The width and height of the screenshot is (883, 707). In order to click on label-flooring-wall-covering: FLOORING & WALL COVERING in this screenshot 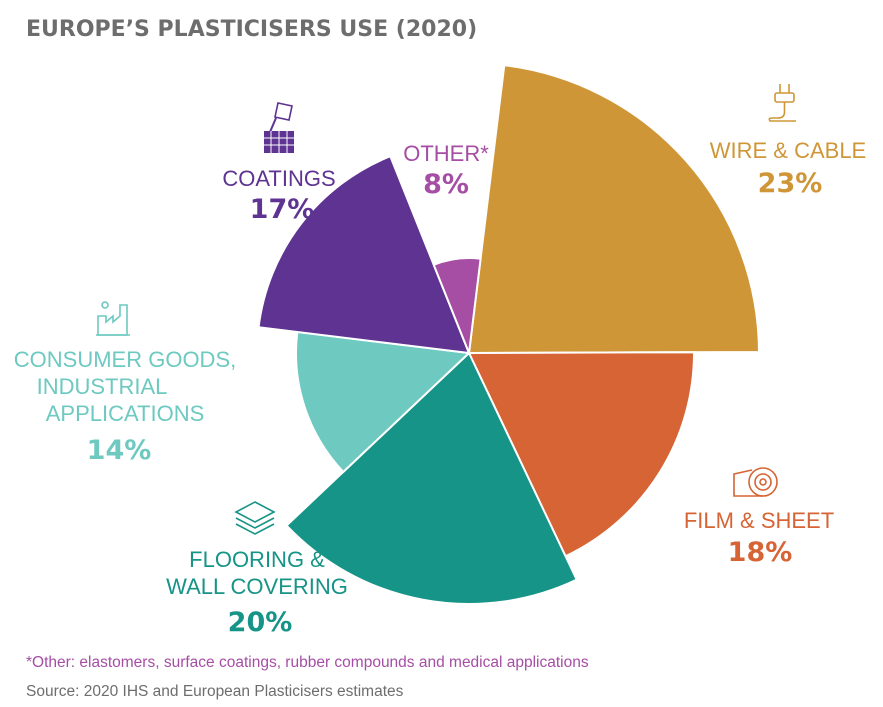, I will do `click(257, 573)`.